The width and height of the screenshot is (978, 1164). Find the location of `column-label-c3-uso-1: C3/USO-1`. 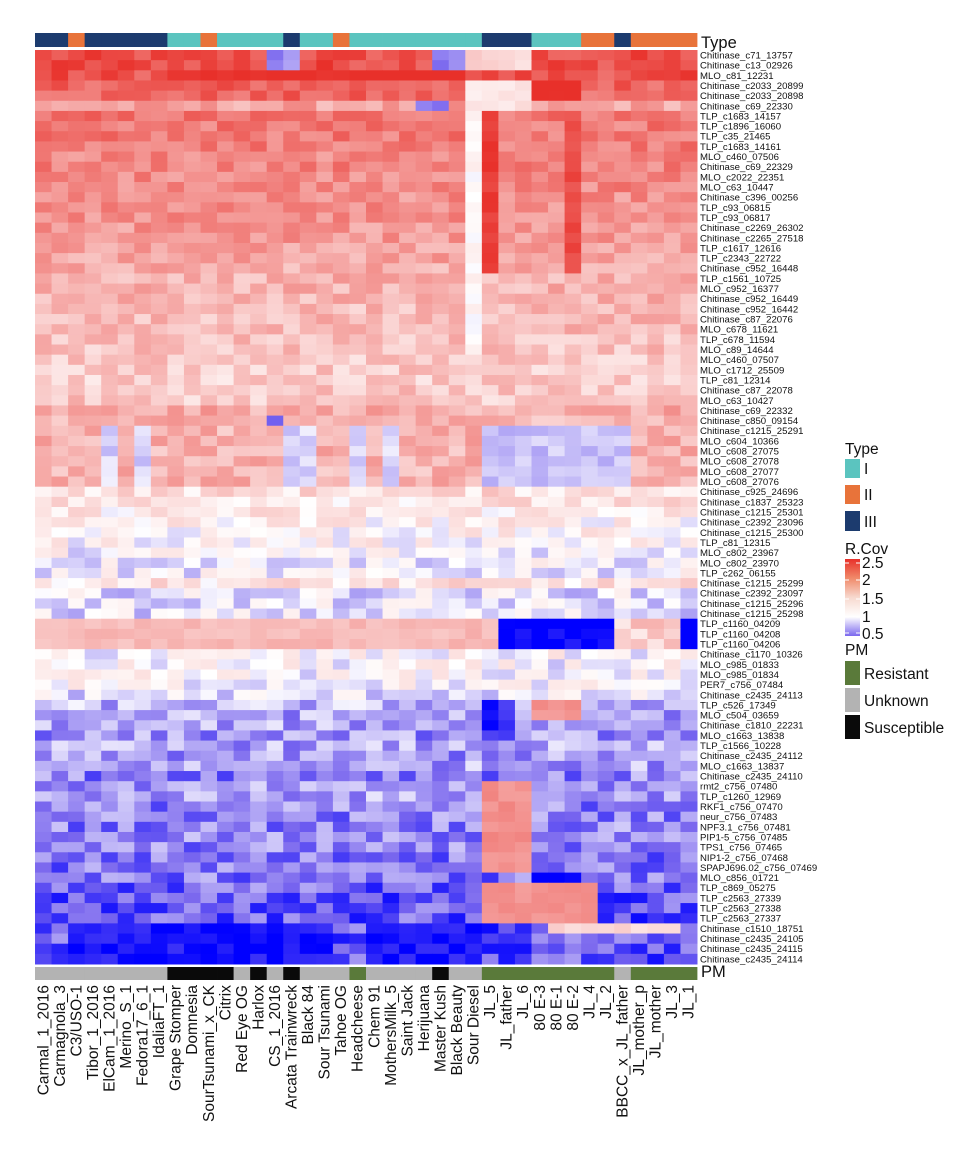

column-label-c3-uso-1: C3/USO-1 is located at coordinates (76, 1021).